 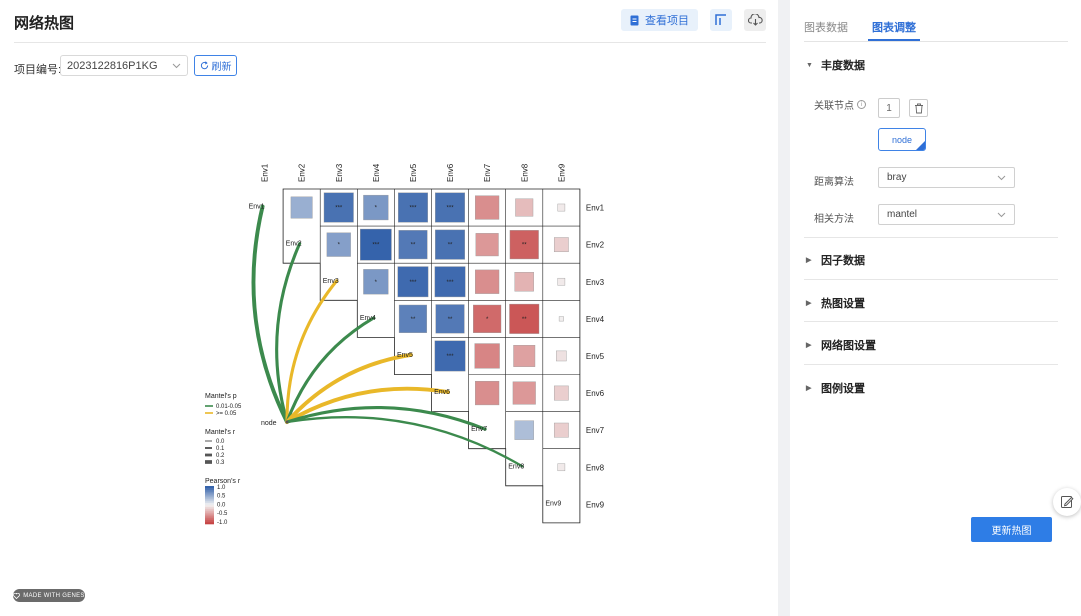 I want to click on row-label: Env7, so click(x=595, y=430).